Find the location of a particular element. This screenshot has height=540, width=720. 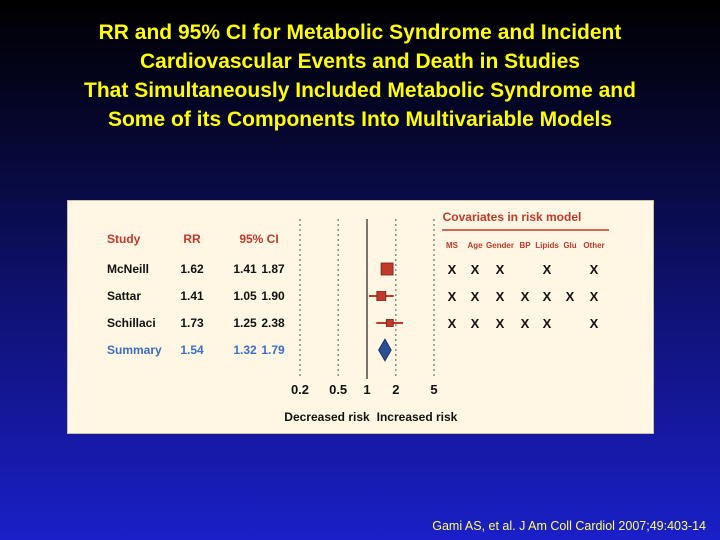

covariate-header: Other is located at coordinates (593, 245).